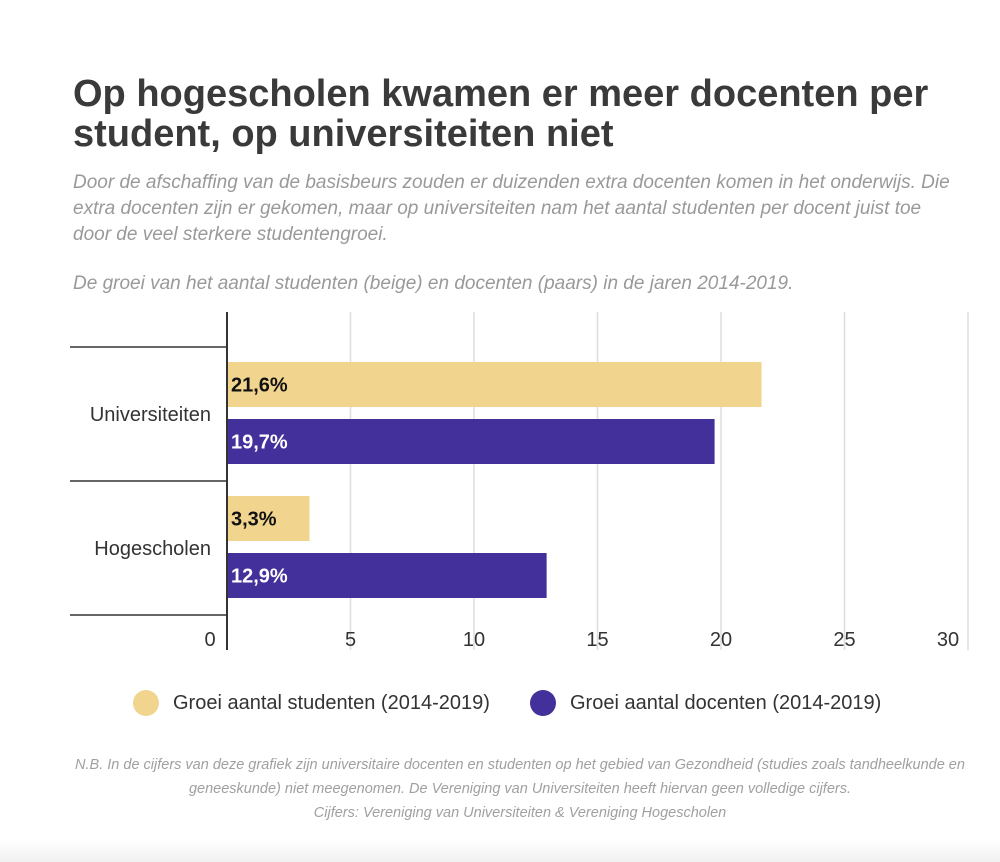  Describe the element at coordinates (495, 384) in the screenshot. I see `bar-universiteiten-studenten` at that location.